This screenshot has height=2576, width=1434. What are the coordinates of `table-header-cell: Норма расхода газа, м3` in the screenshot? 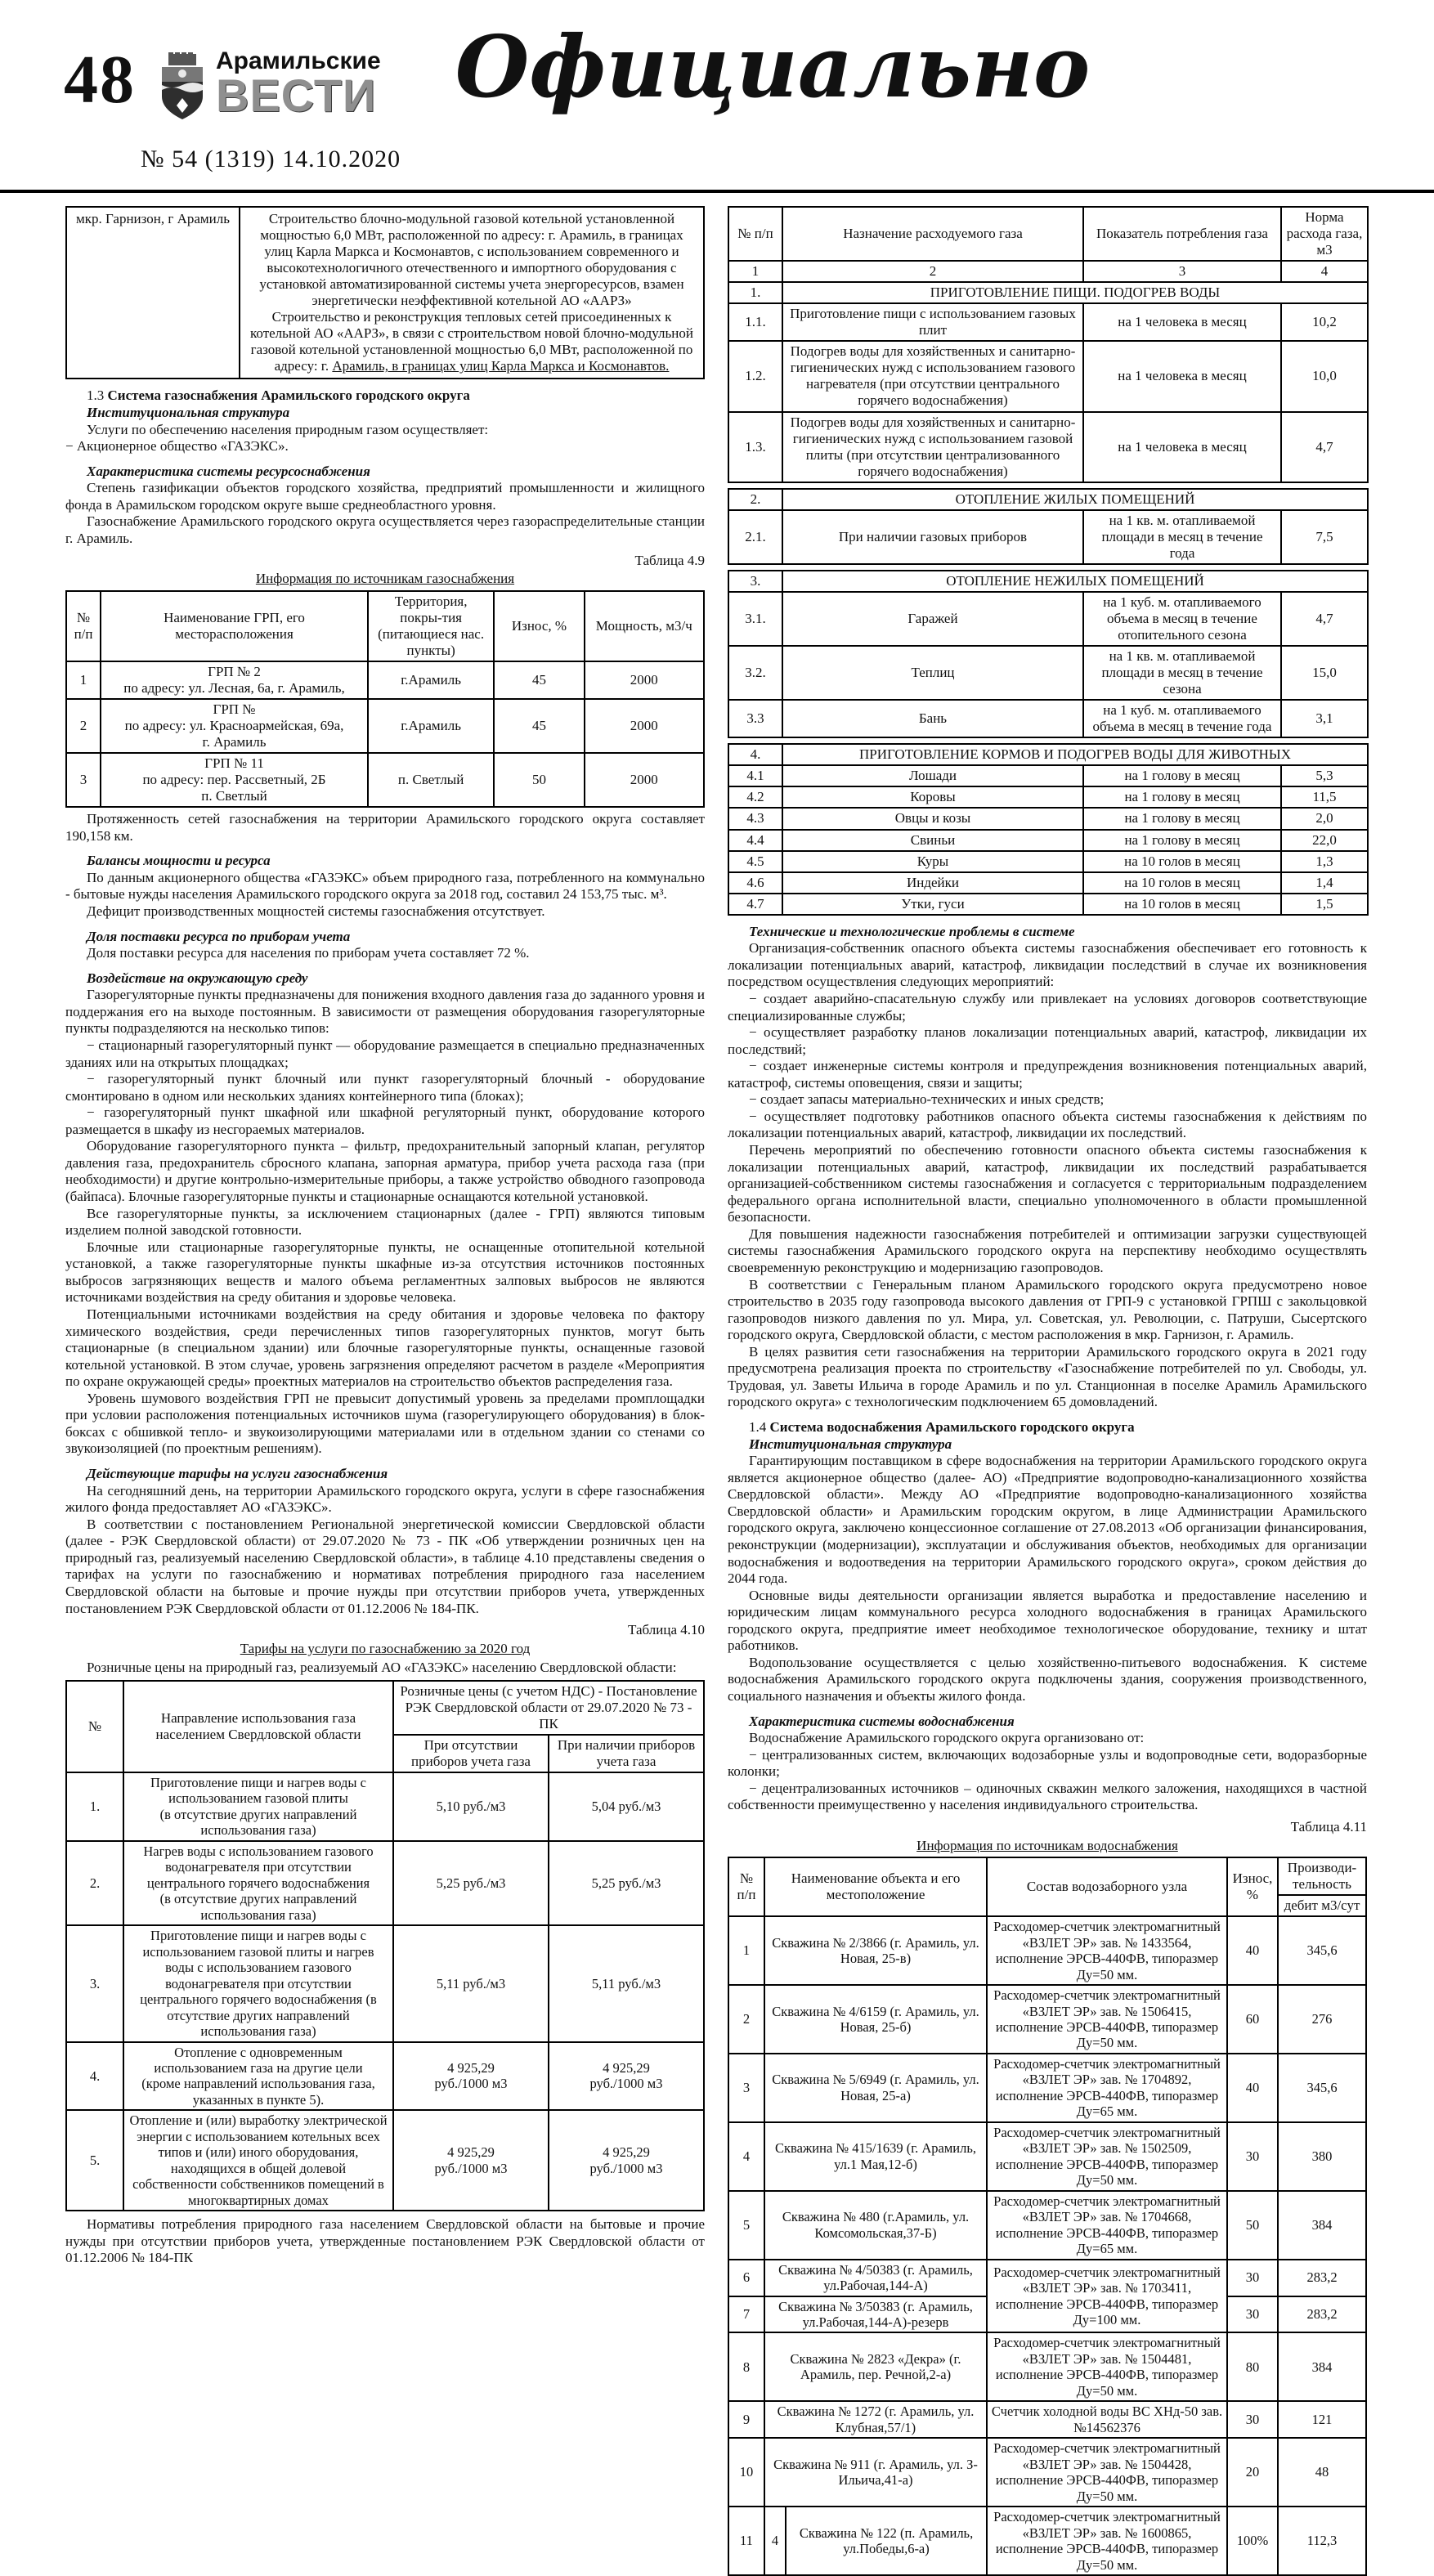 It's located at (1324, 233).